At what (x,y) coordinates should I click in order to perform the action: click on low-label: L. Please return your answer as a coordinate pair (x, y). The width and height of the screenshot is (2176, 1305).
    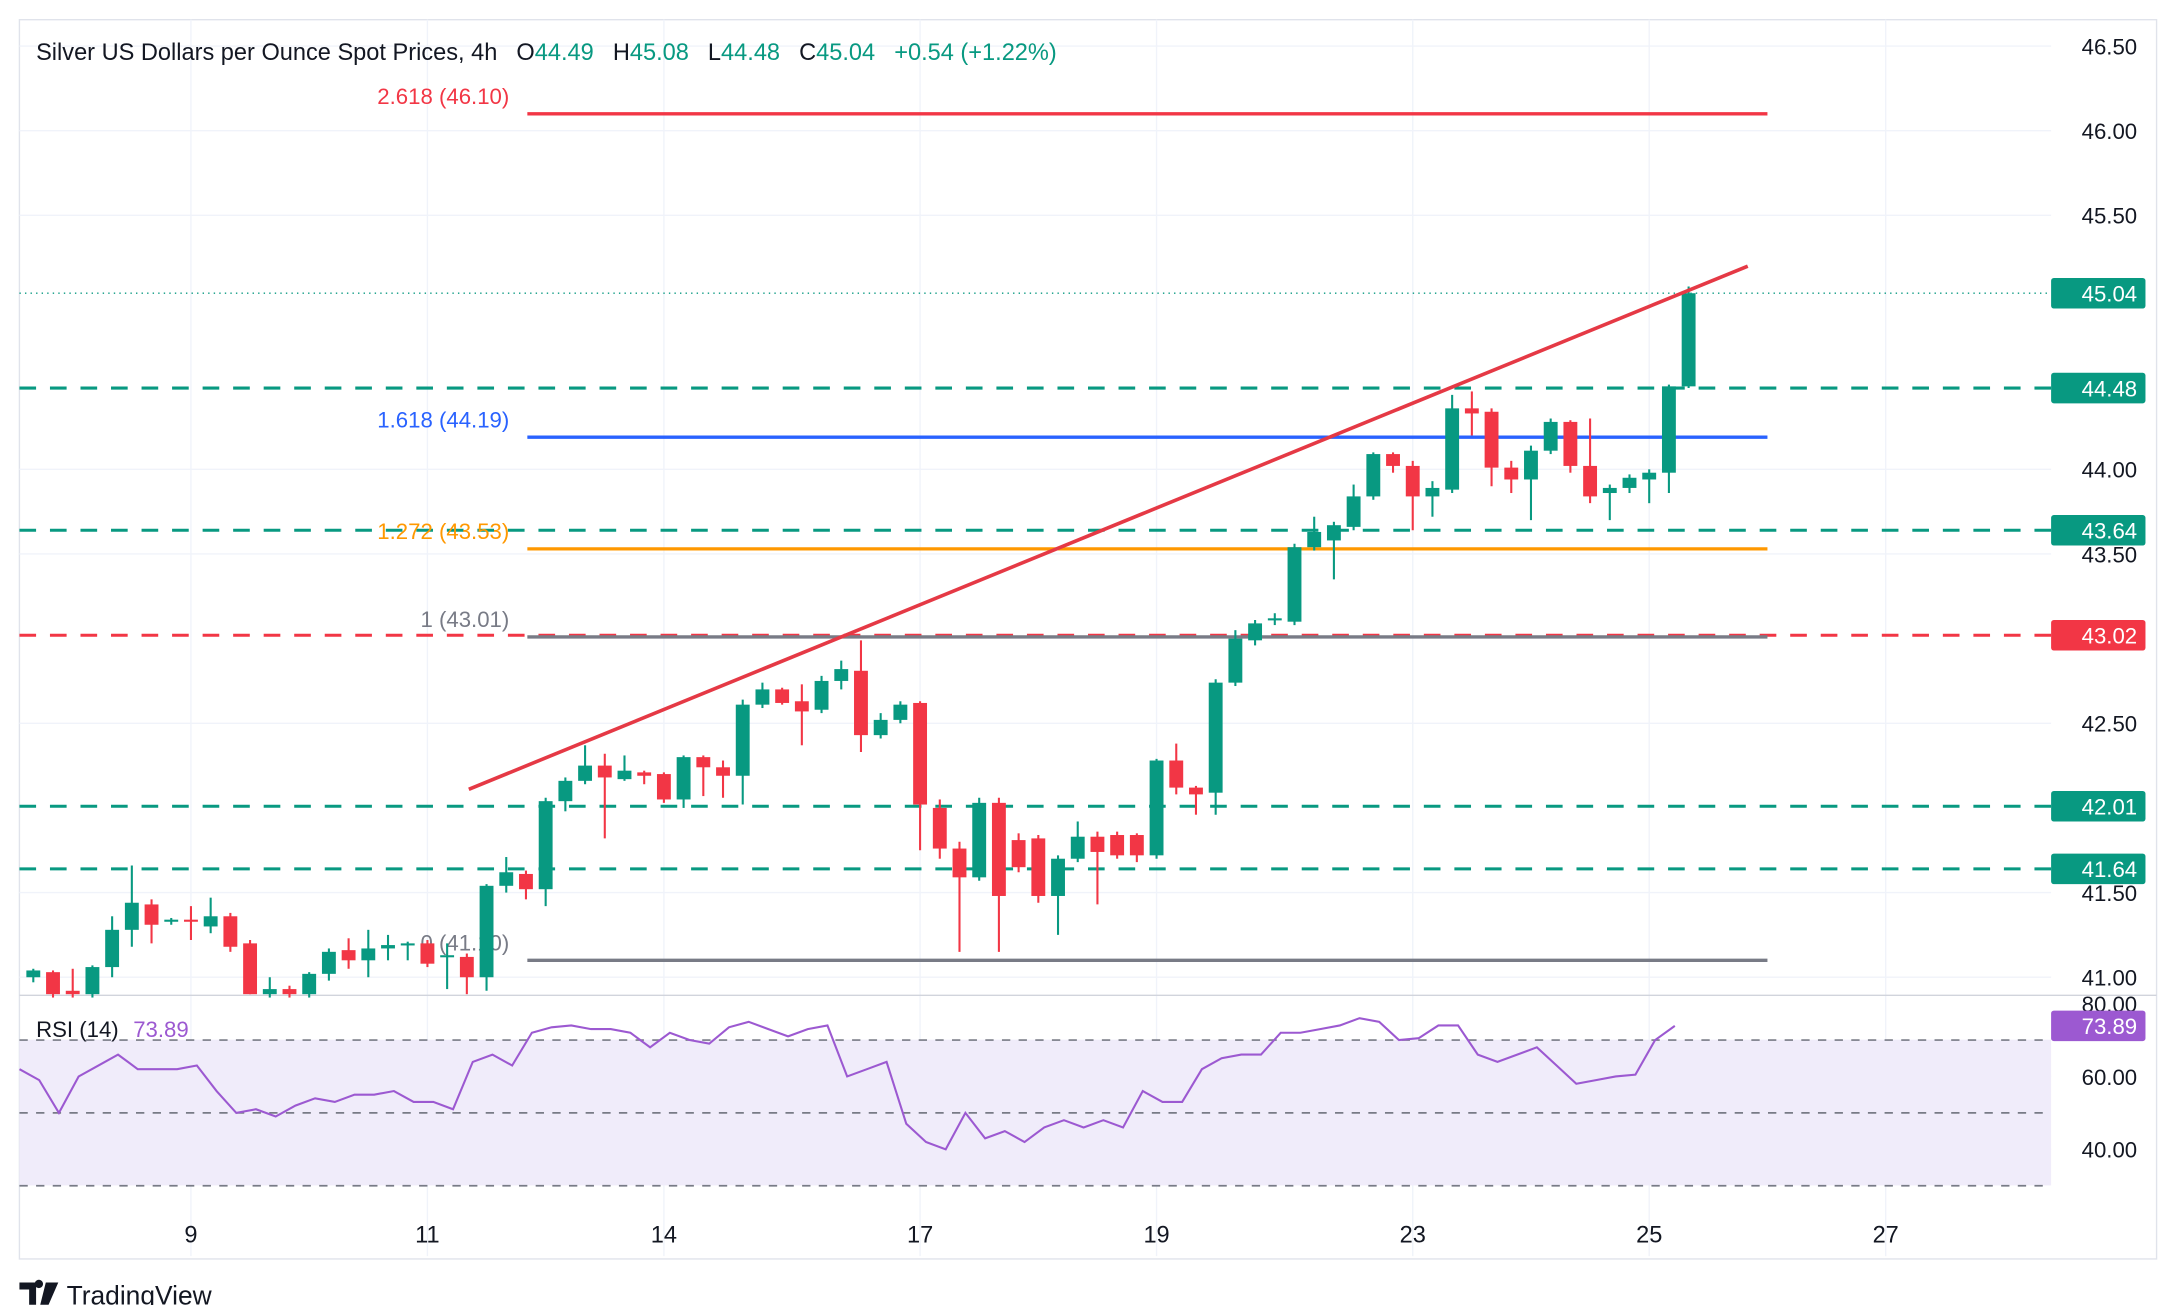
    Looking at the image, I should click on (714, 52).